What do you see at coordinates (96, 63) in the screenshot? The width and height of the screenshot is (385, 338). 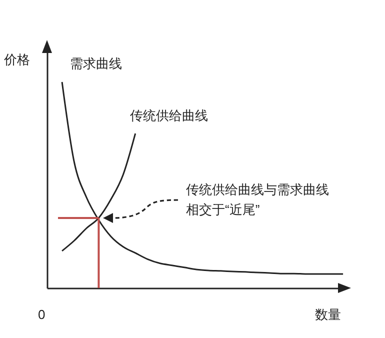 I see `series-label: 需求曲线` at bounding box center [96, 63].